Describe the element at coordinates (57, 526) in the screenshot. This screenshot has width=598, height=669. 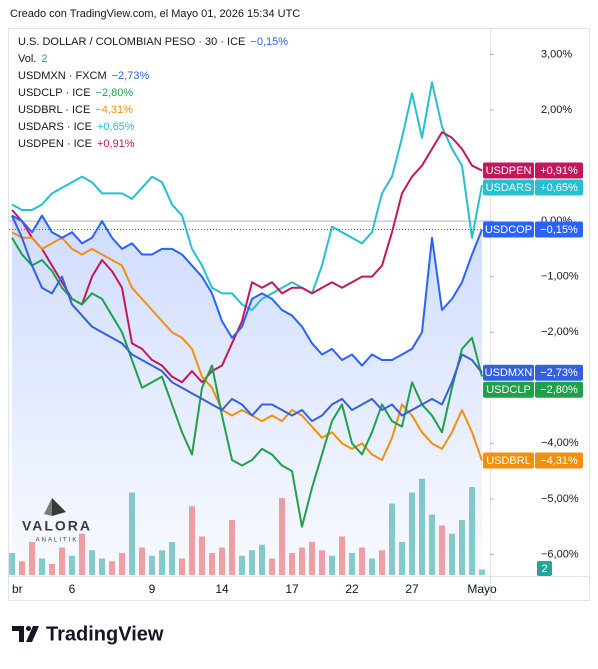
I see `watermark-title: VALORA` at that location.